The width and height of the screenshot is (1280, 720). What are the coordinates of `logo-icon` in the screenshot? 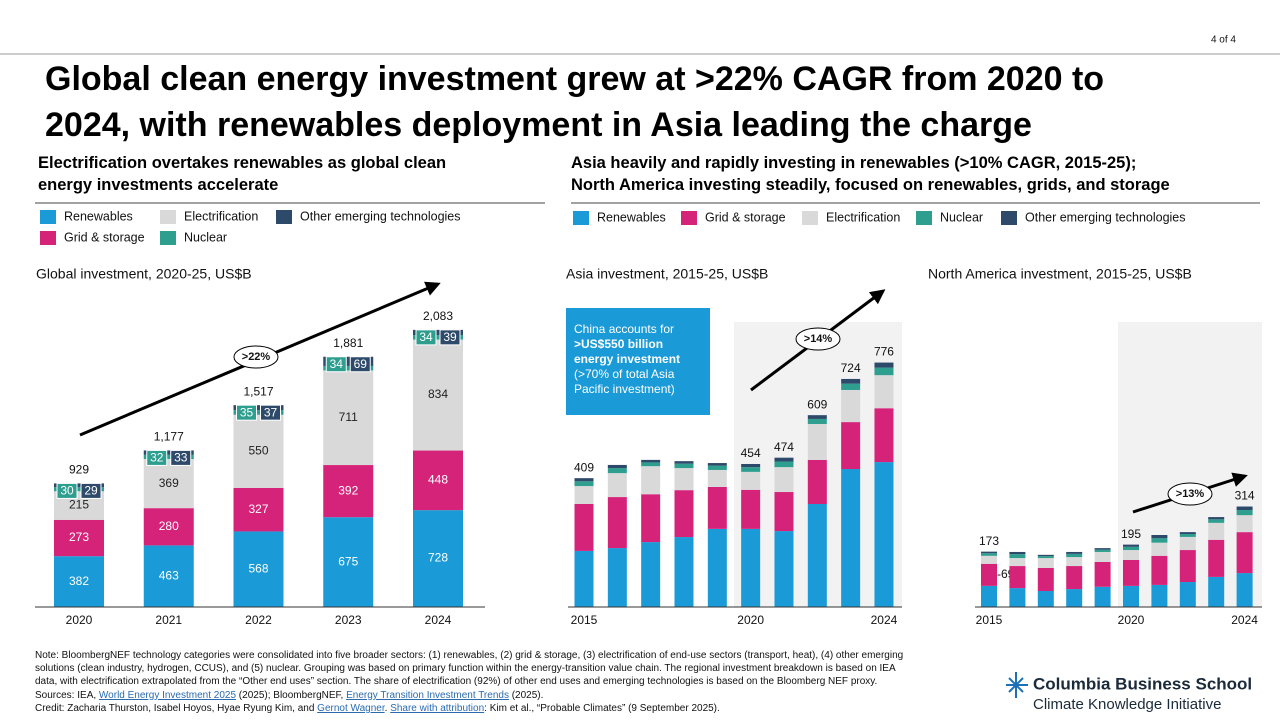 It's located at (1017, 685).